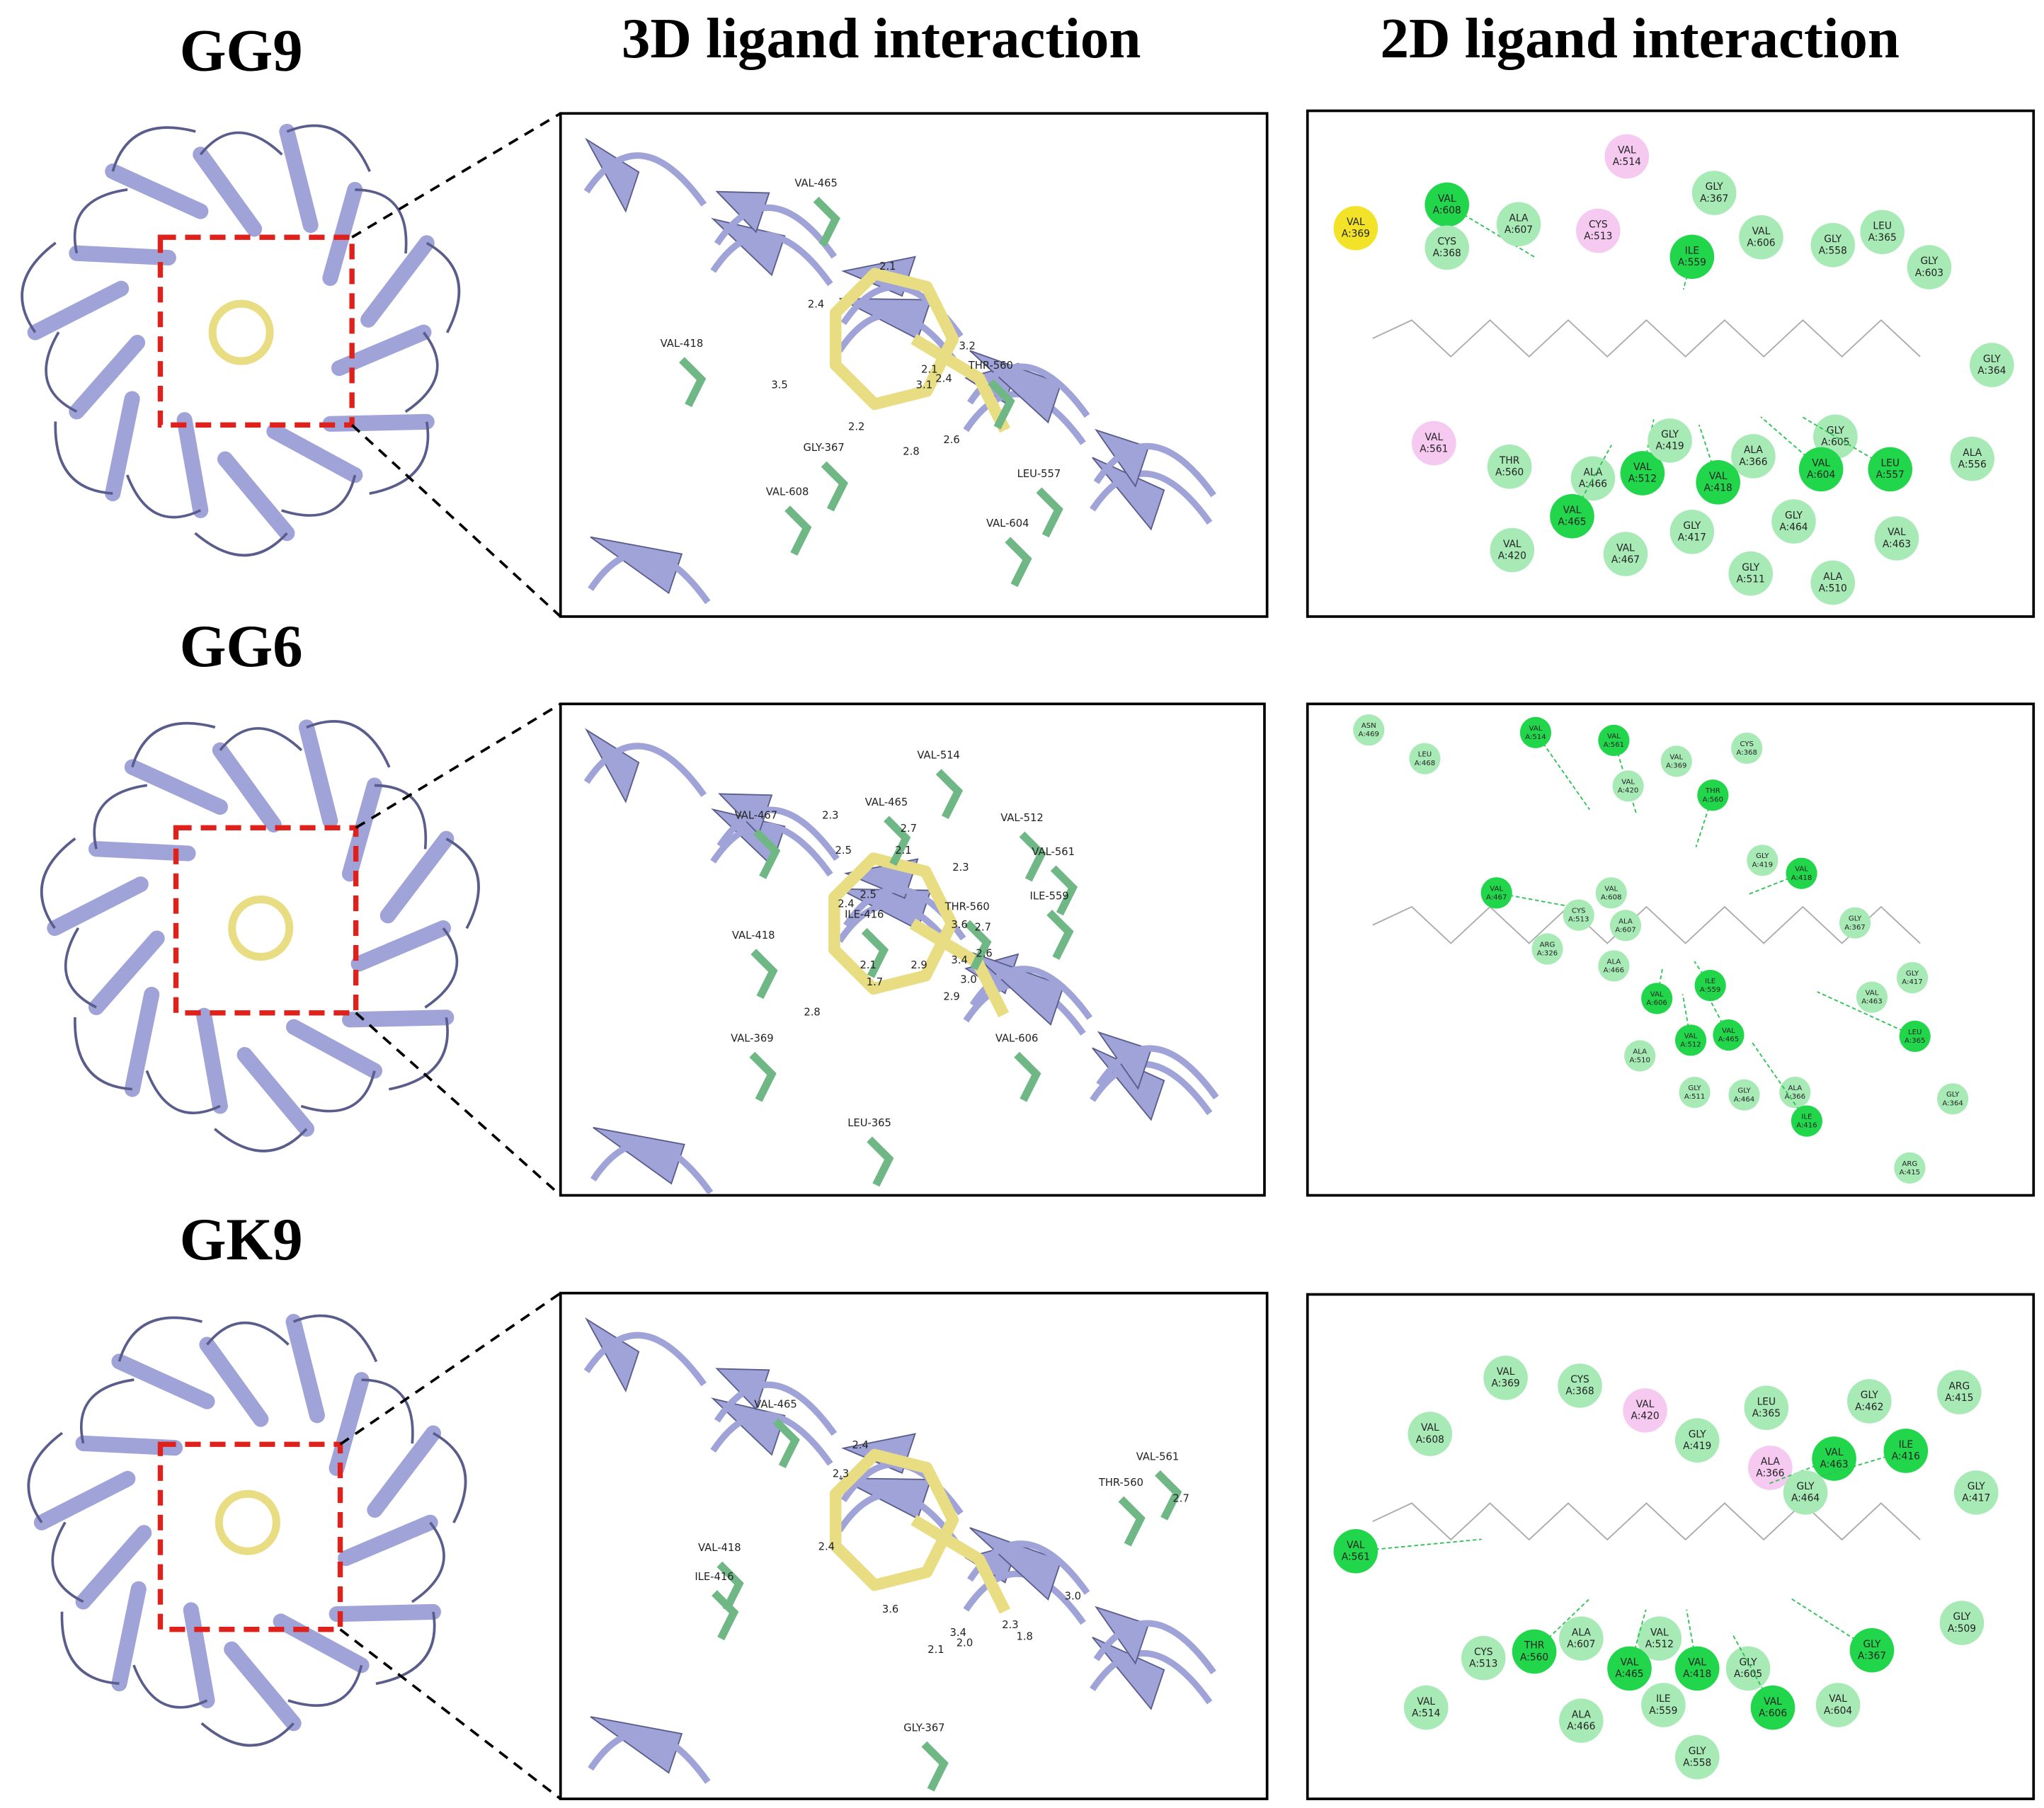 The image size is (2044, 1808). I want to click on residue-position: A:466, so click(1614, 971).